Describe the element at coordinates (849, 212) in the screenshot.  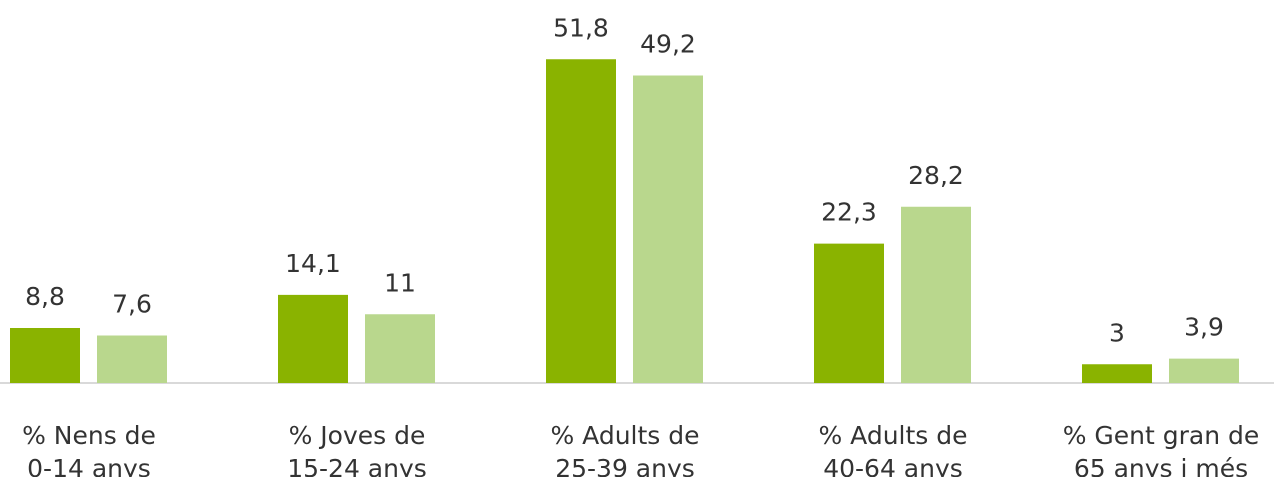
I see `value-label: 22,3` at that location.